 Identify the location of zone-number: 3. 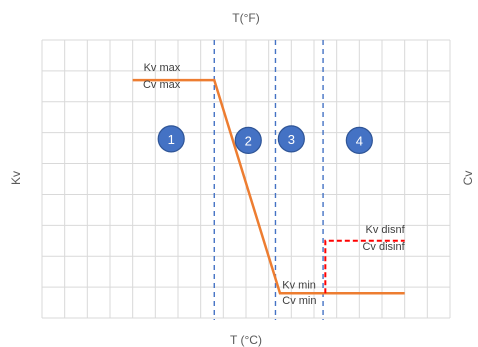
(291, 139).